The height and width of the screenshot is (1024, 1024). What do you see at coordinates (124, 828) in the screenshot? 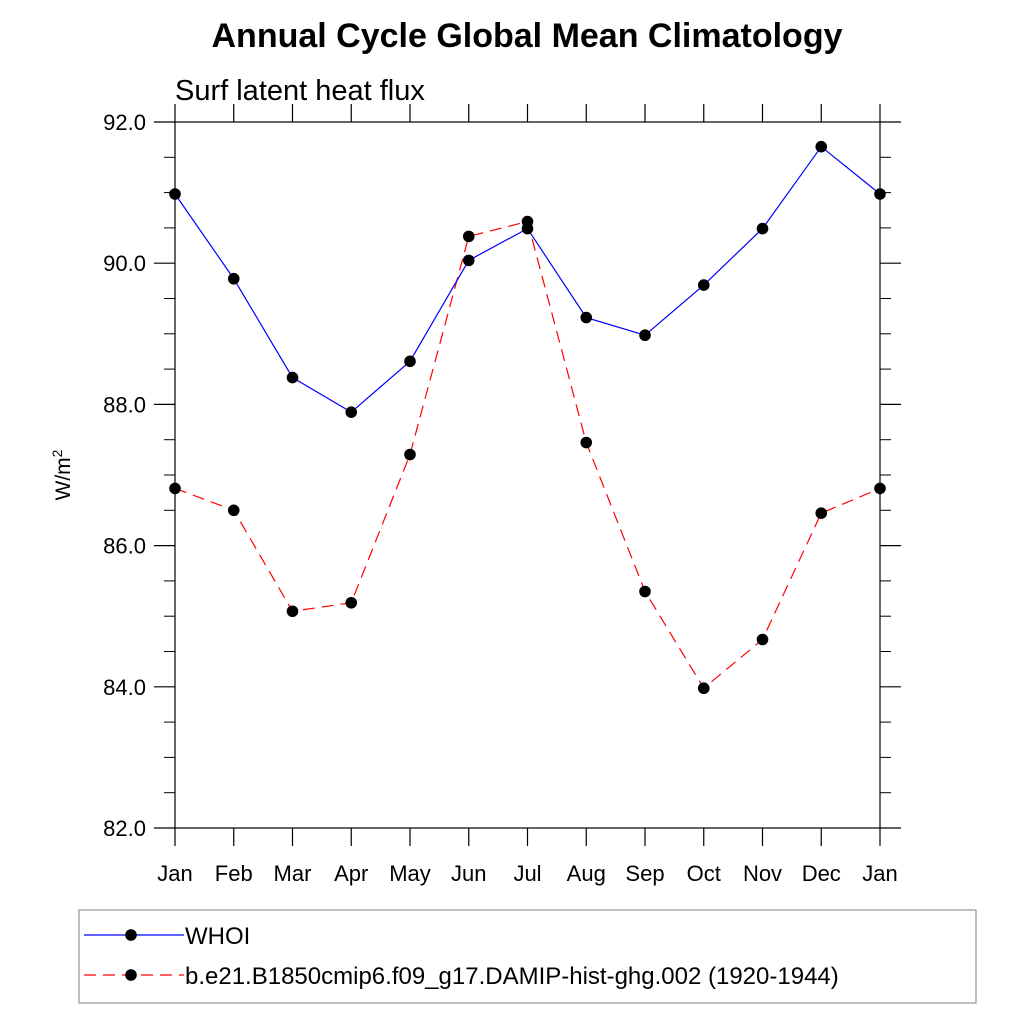
I see `y-tick-label: 82.0` at bounding box center [124, 828].